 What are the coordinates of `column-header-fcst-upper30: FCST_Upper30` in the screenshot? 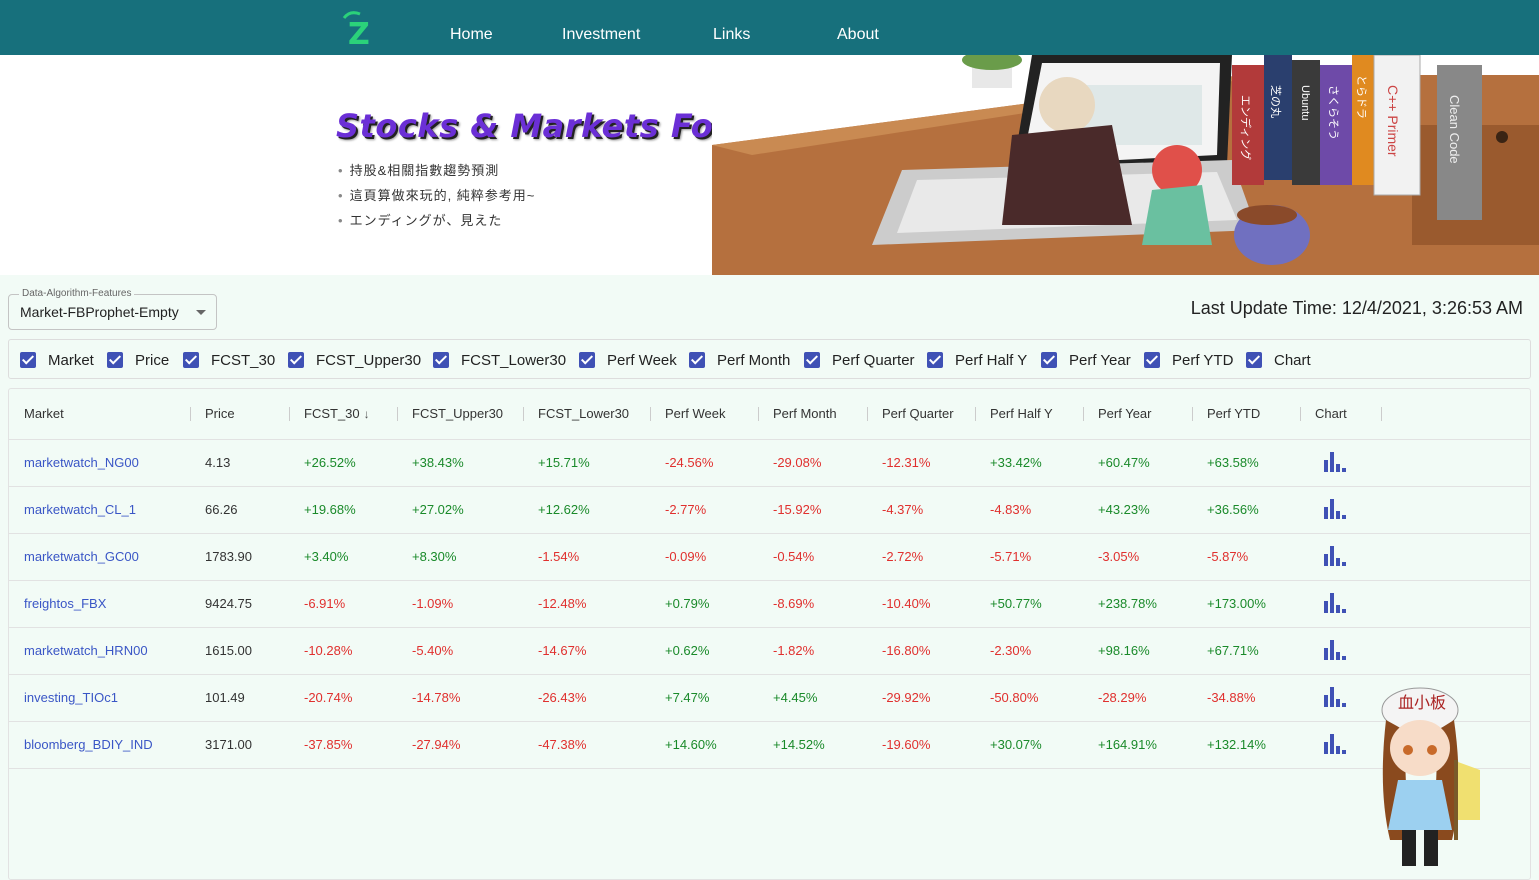 It's located at (458, 413).